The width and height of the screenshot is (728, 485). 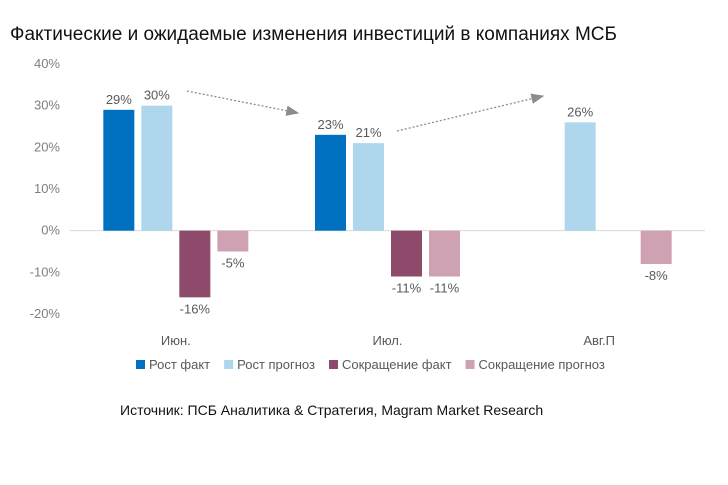 What do you see at coordinates (368, 132) in the screenshot?
I see `data-label: 21%` at bounding box center [368, 132].